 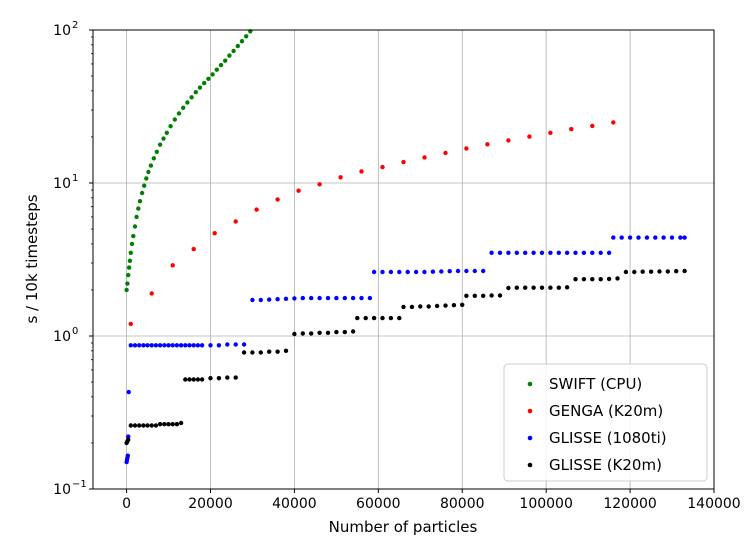 What do you see at coordinates (629, 504) in the screenshot?
I see `x-tick-label: 120000` at bounding box center [629, 504].